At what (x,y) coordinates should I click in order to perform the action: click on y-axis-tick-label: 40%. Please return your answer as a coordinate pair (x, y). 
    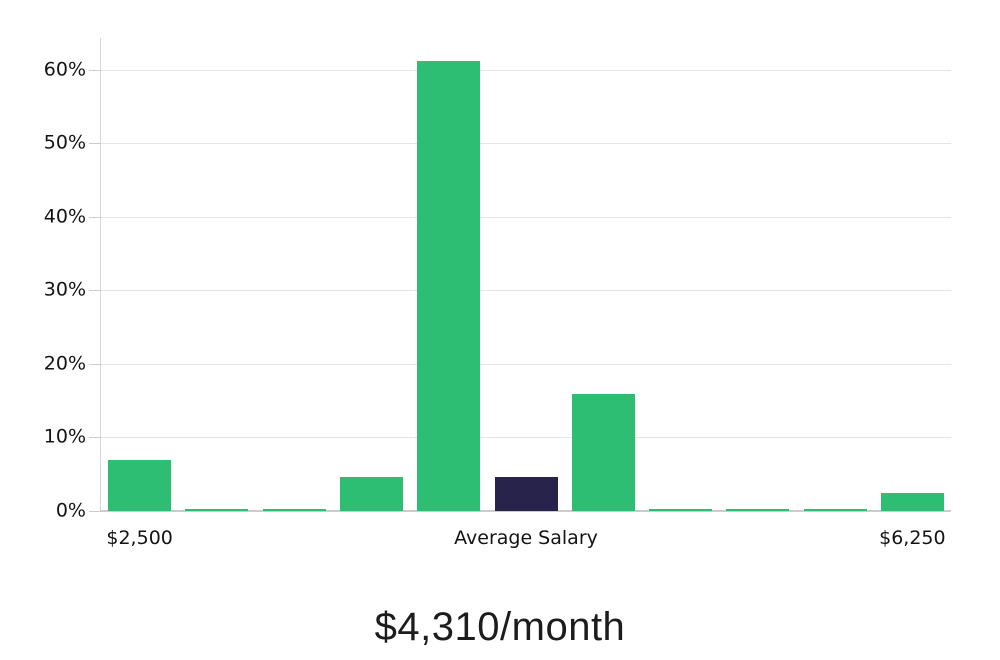
    Looking at the image, I should click on (64, 216).